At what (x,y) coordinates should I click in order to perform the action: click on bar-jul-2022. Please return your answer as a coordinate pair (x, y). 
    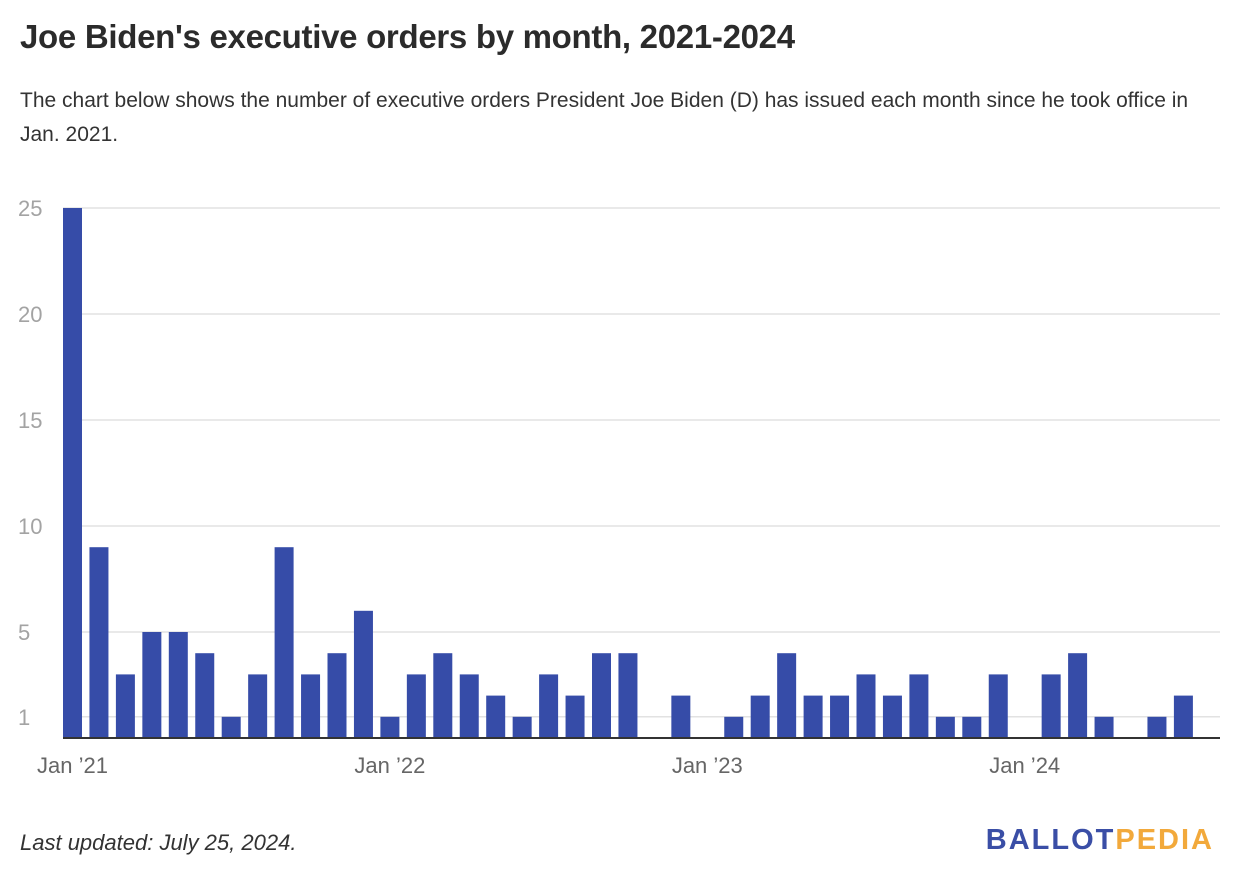
    Looking at the image, I should click on (549, 706).